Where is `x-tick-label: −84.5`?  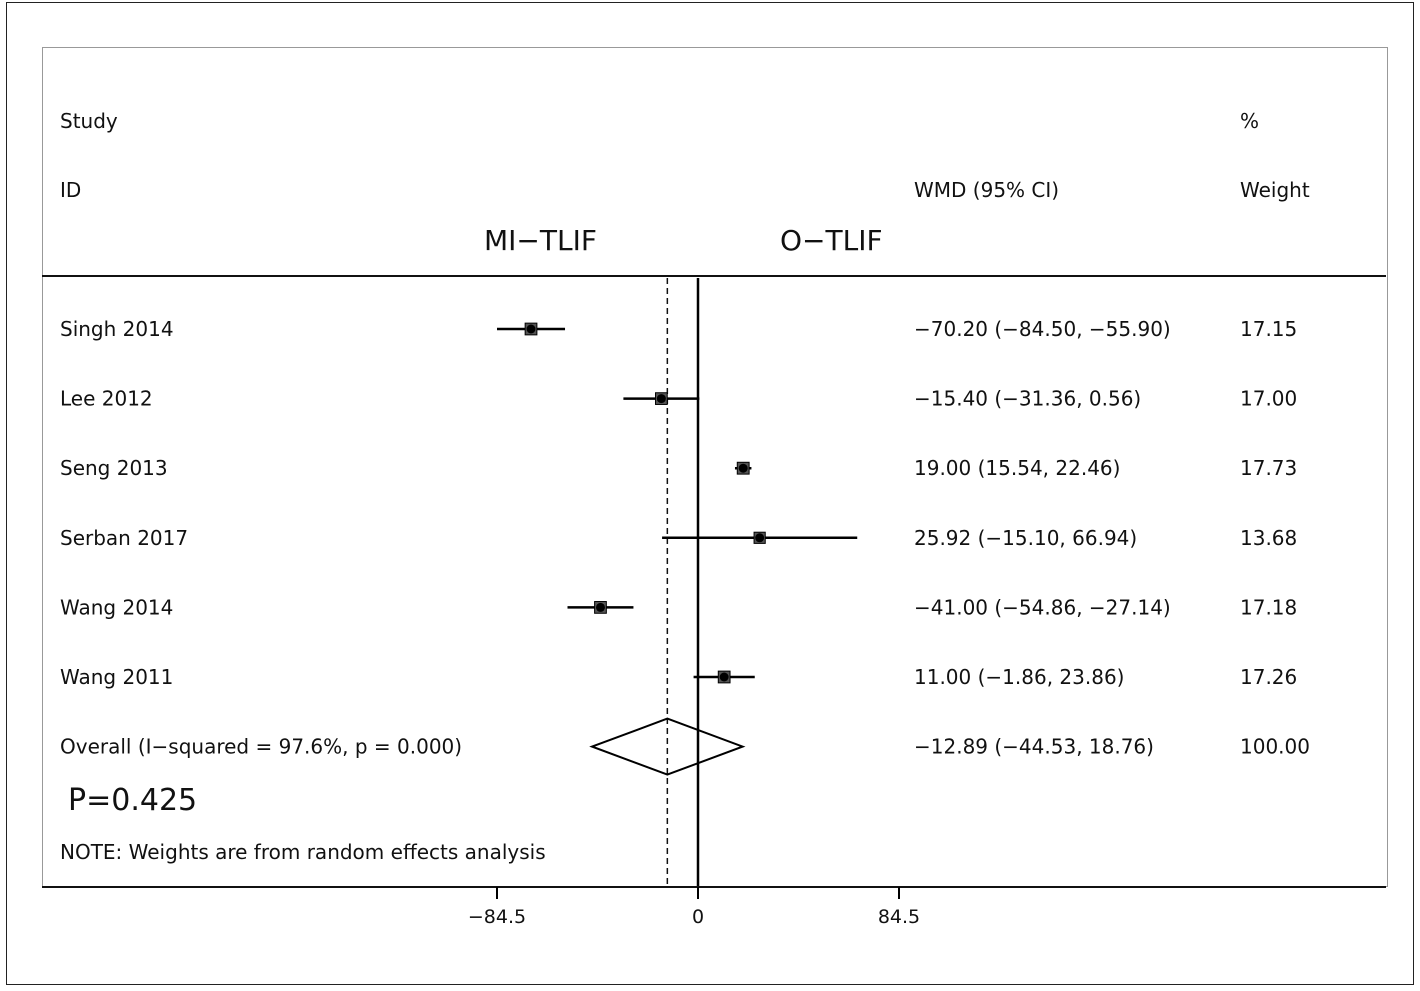 x-tick-label: −84.5 is located at coordinates (497, 917).